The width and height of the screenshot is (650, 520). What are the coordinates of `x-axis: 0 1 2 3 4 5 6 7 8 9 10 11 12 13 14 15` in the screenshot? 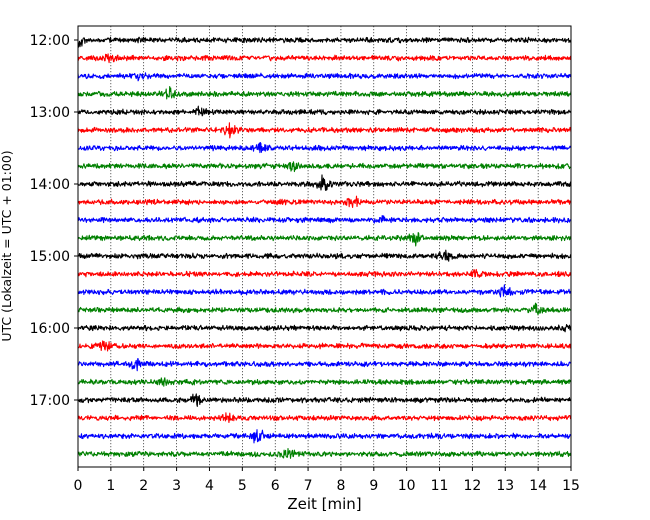 It's located at (327, 480).